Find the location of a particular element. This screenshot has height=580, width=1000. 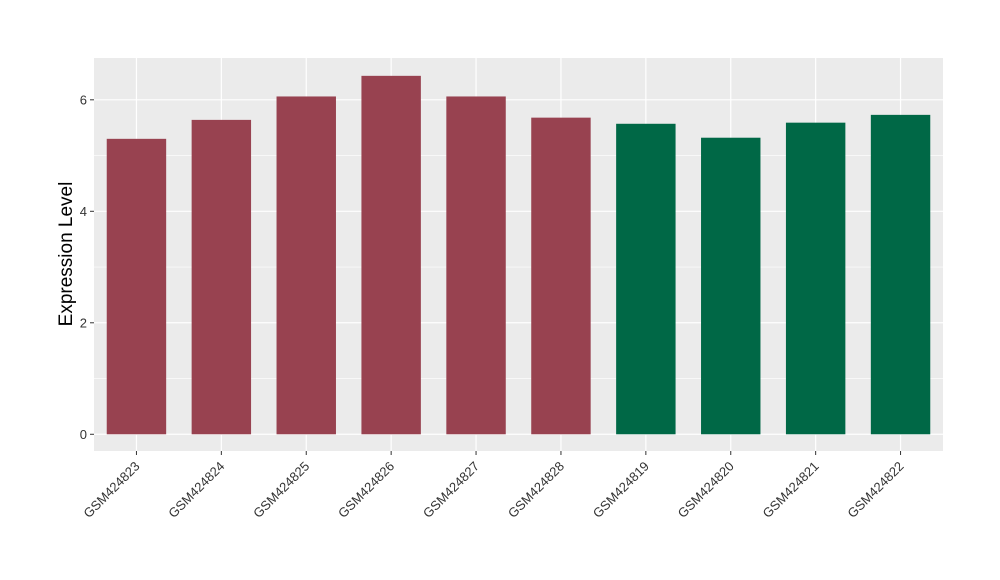

bar-GSM424826 is located at coordinates (391, 255).